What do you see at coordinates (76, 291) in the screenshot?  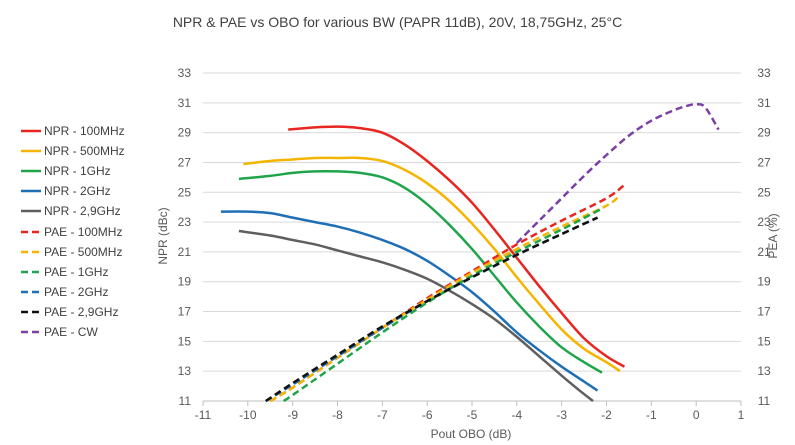 I see `legend-label: PAE - 2GHz` at bounding box center [76, 291].